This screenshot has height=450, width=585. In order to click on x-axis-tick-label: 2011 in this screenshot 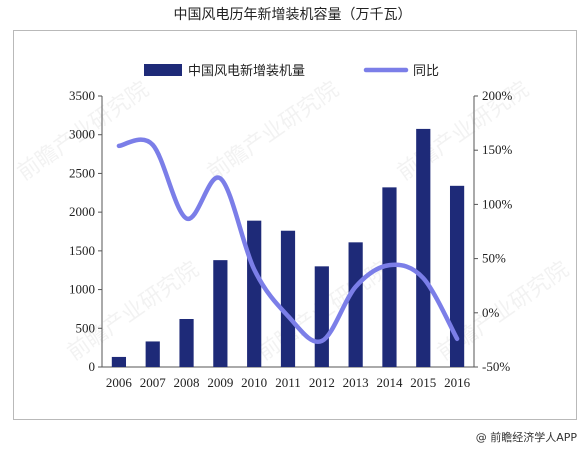, I will do `click(288, 382)`.